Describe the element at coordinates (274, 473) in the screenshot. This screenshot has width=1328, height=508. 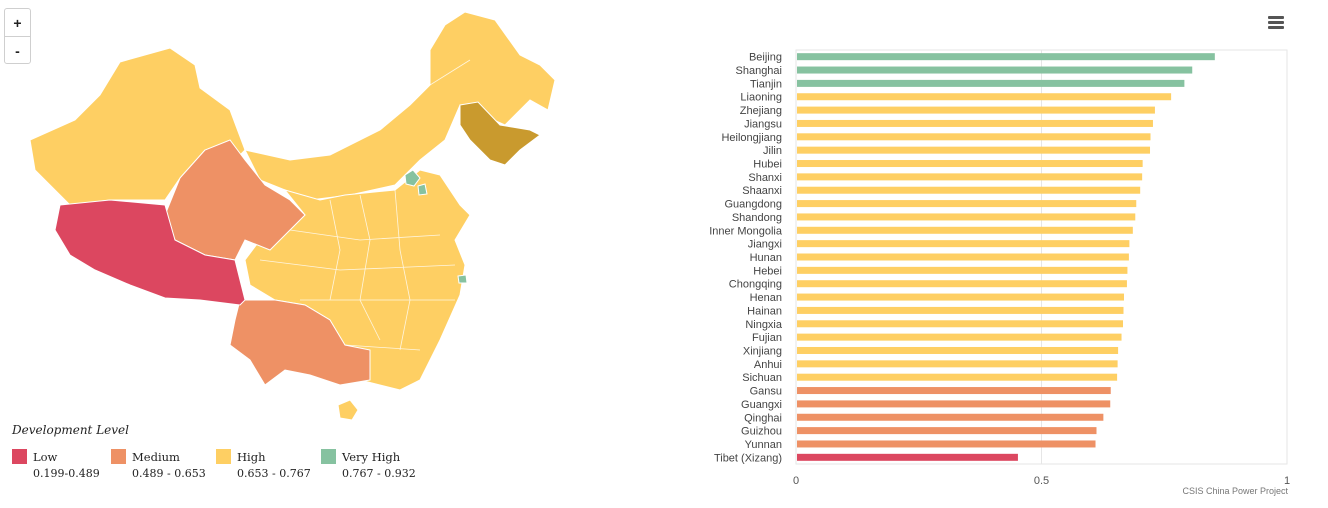
I see `legend-range-high: 0.653 - 0.767` at that location.